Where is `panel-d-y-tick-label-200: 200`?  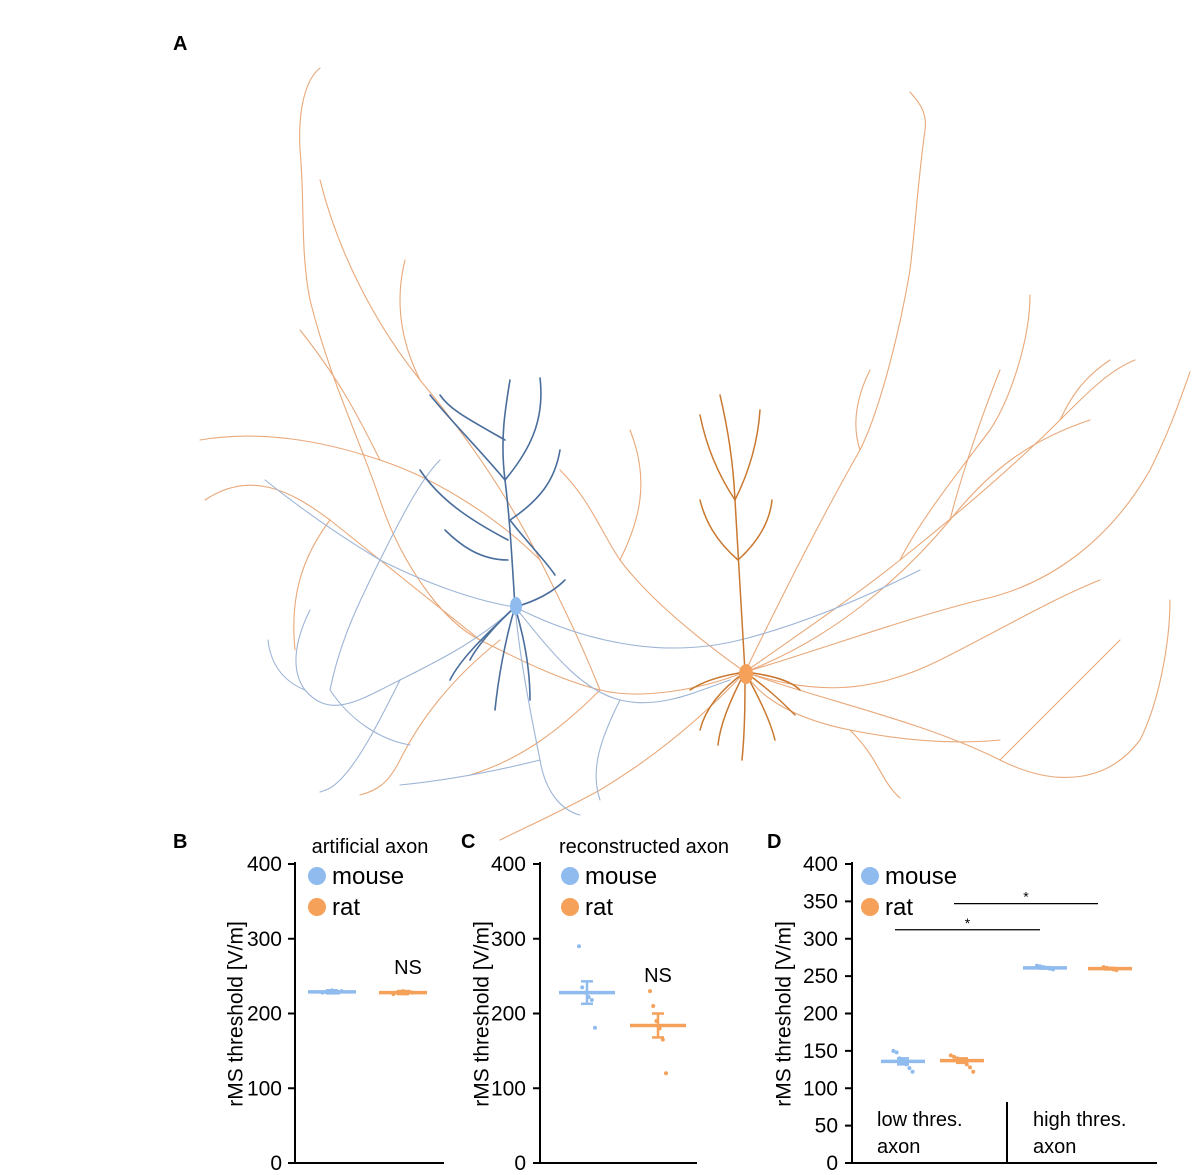 panel-d-y-tick-label-200: 200 is located at coordinates (820, 1014).